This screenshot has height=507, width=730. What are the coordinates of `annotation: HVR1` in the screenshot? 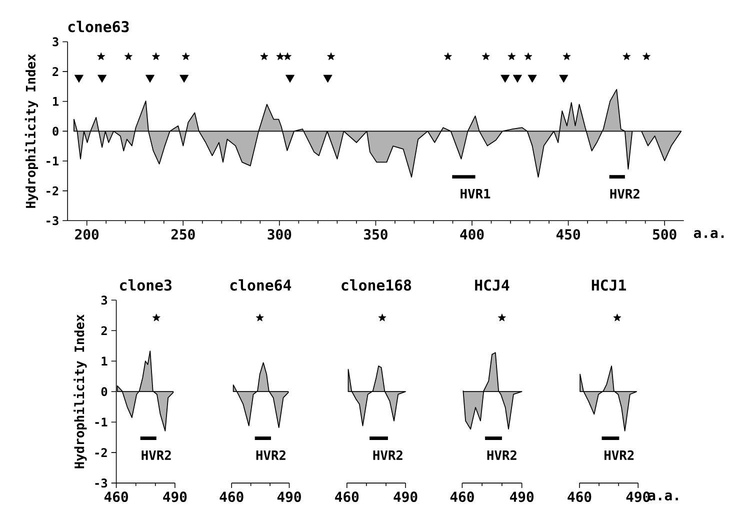 It's located at (475, 193).